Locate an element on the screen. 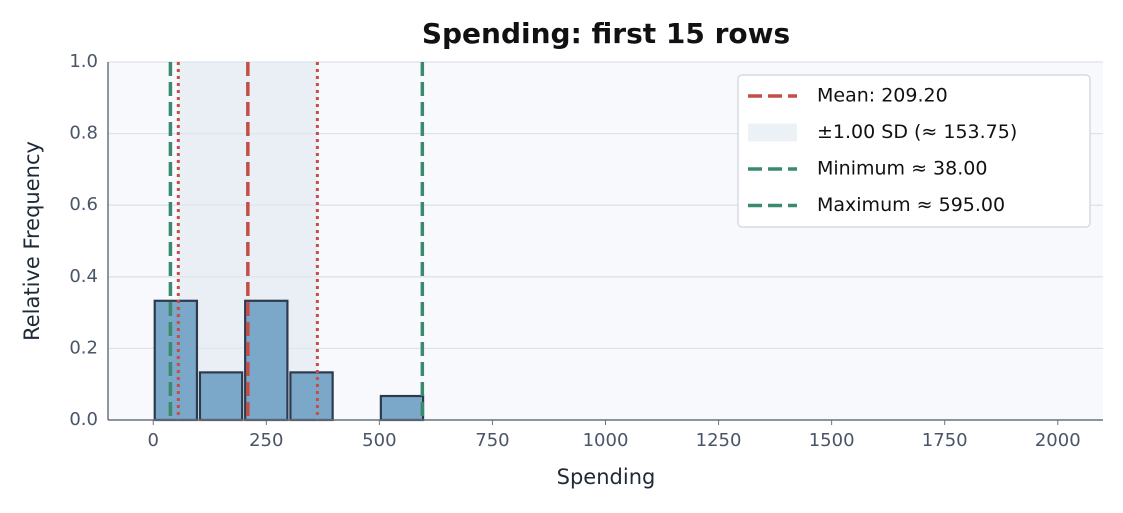  x-tick-label: 750 is located at coordinates (492, 440).